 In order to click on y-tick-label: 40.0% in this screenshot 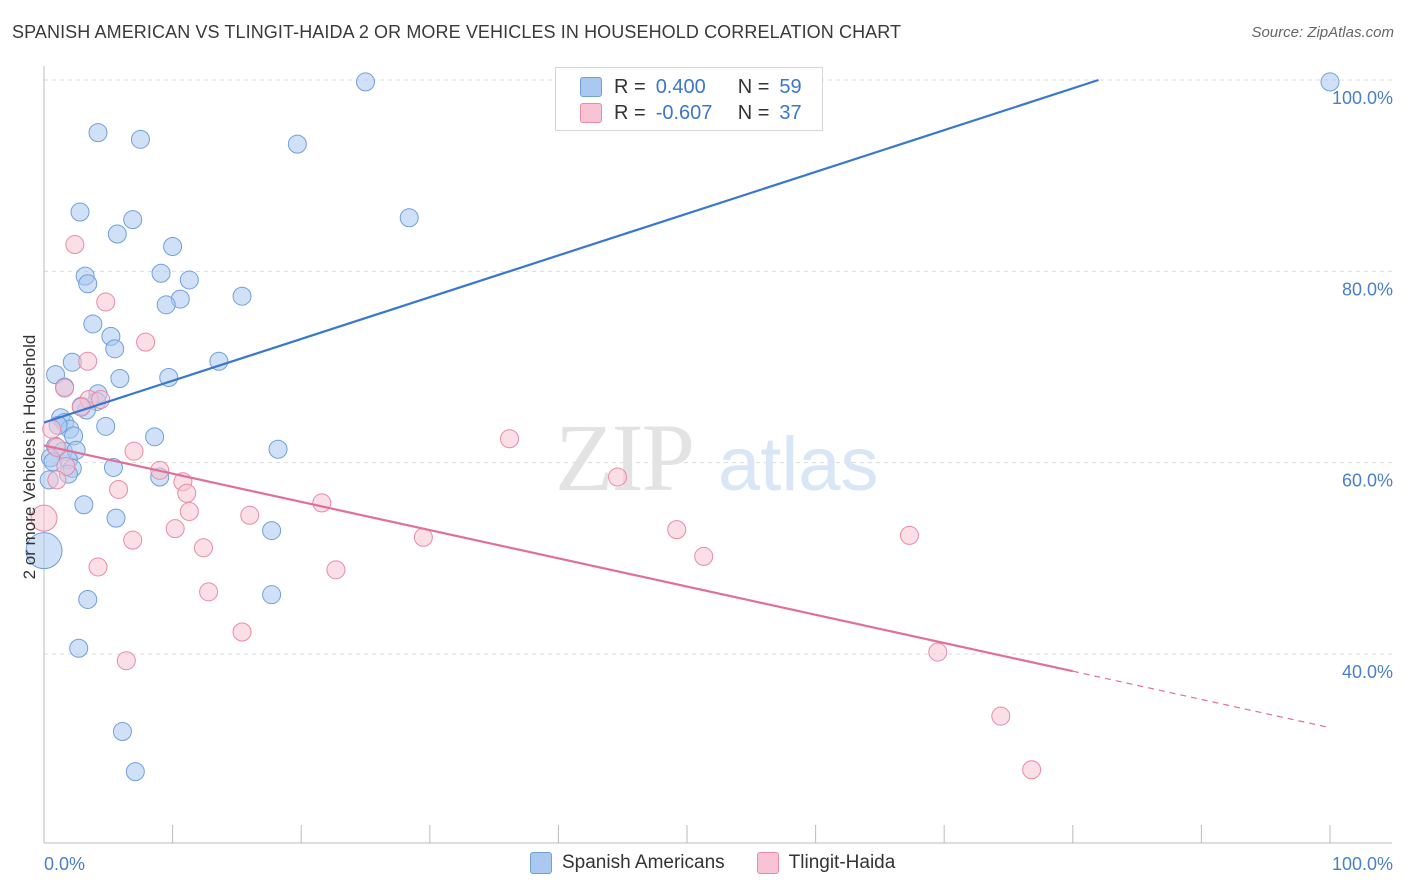, I will do `click(1367, 672)`.